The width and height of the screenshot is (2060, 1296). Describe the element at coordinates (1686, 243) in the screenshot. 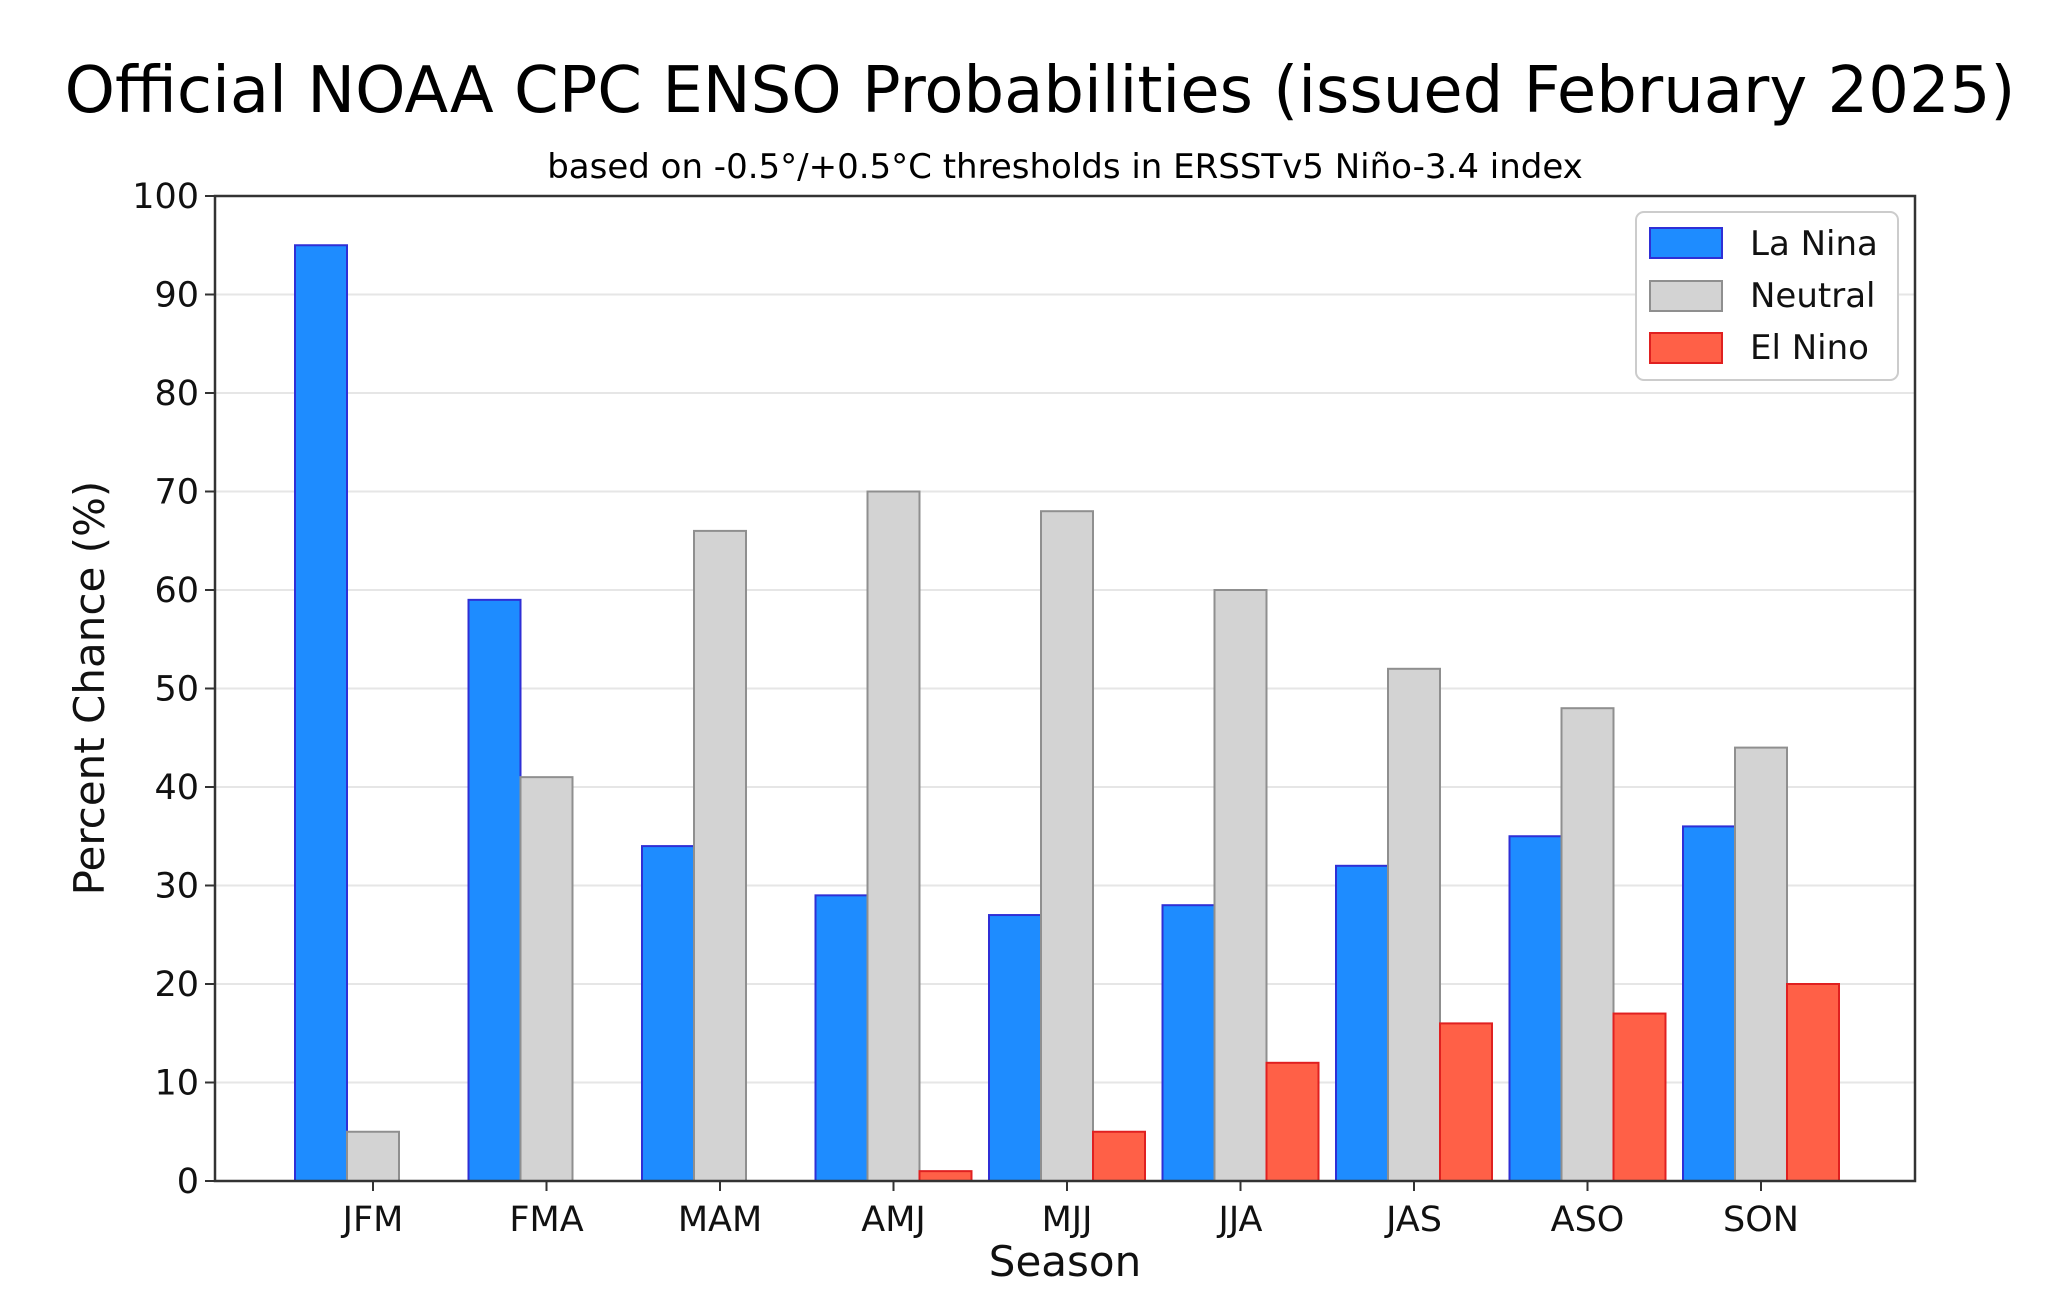

I see `legend-swatch-la-nina` at that location.